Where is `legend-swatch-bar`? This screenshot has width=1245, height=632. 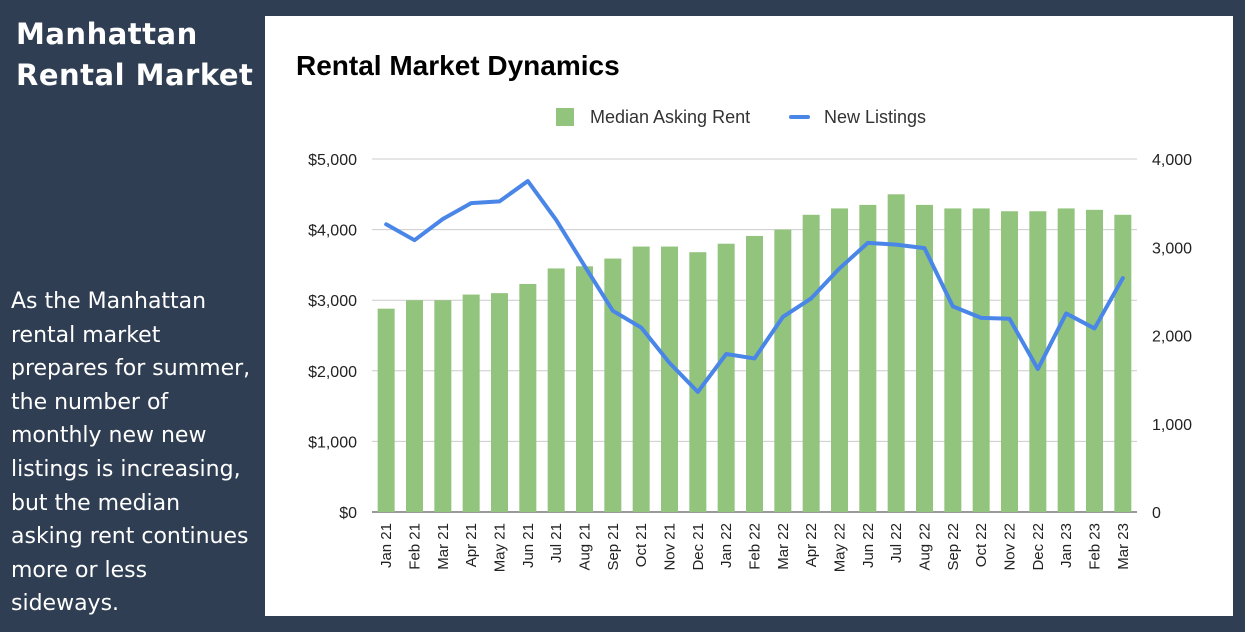 legend-swatch-bar is located at coordinates (565, 117).